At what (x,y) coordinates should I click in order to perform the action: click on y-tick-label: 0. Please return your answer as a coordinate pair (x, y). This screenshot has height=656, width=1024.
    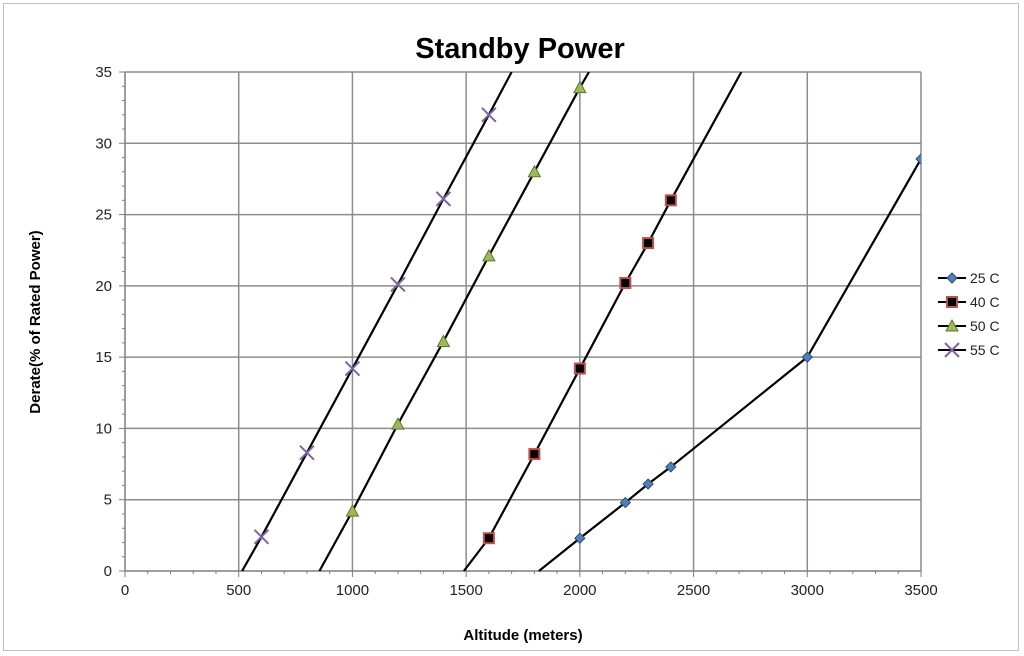
    Looking at the image, I should click on (108, 571).